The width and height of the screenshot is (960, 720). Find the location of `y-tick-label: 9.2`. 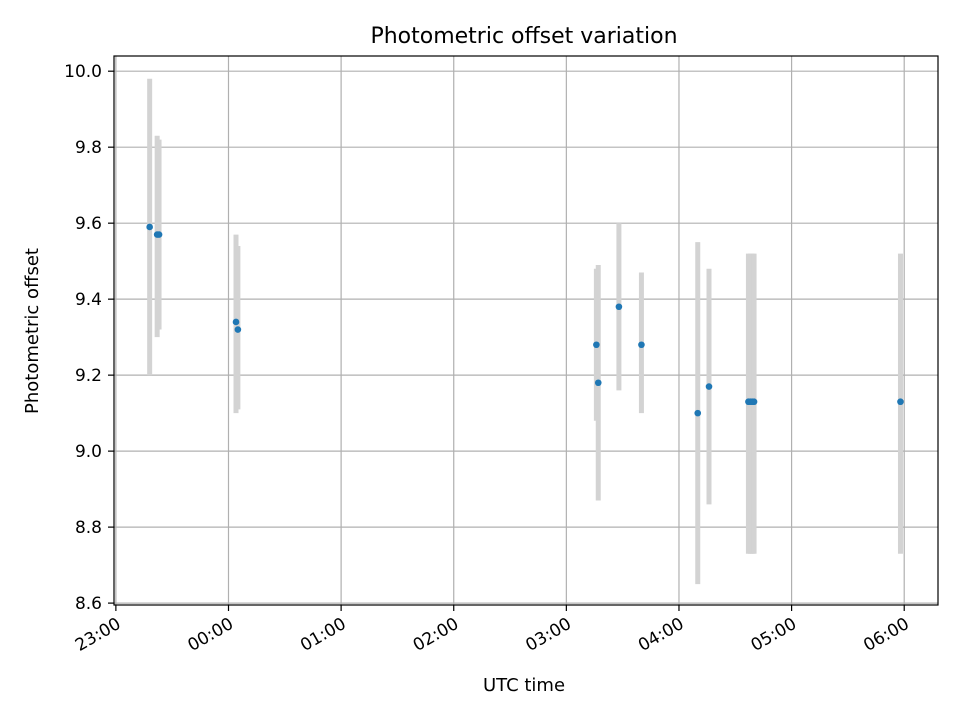

y-tick-label: 9.2 is located at coordinates (88, 376).